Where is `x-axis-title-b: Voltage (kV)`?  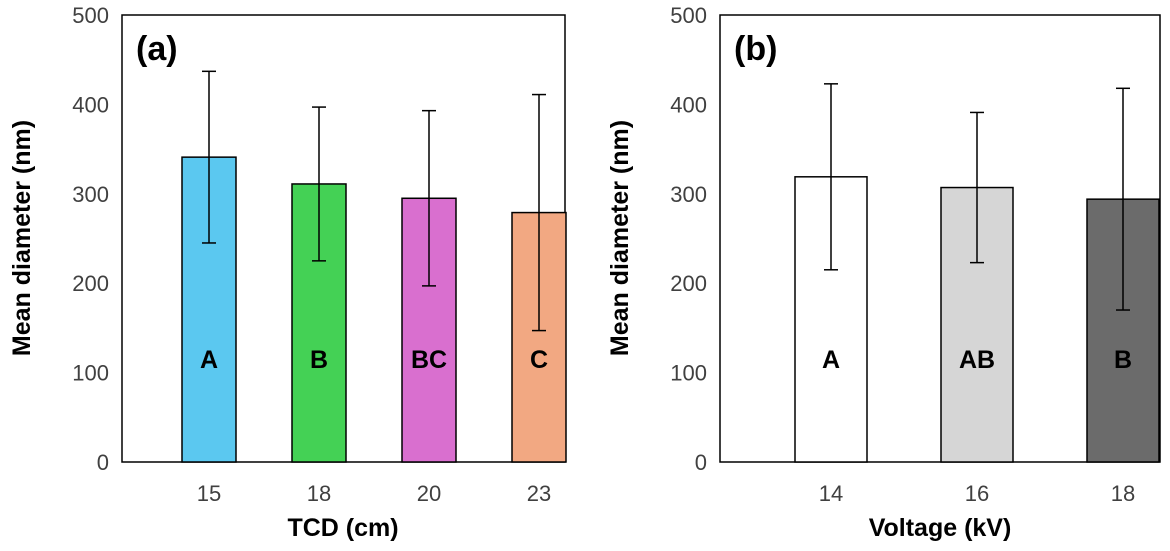 x-axis-title-b: Voltage (kV) is located at coordinates (940, 528).